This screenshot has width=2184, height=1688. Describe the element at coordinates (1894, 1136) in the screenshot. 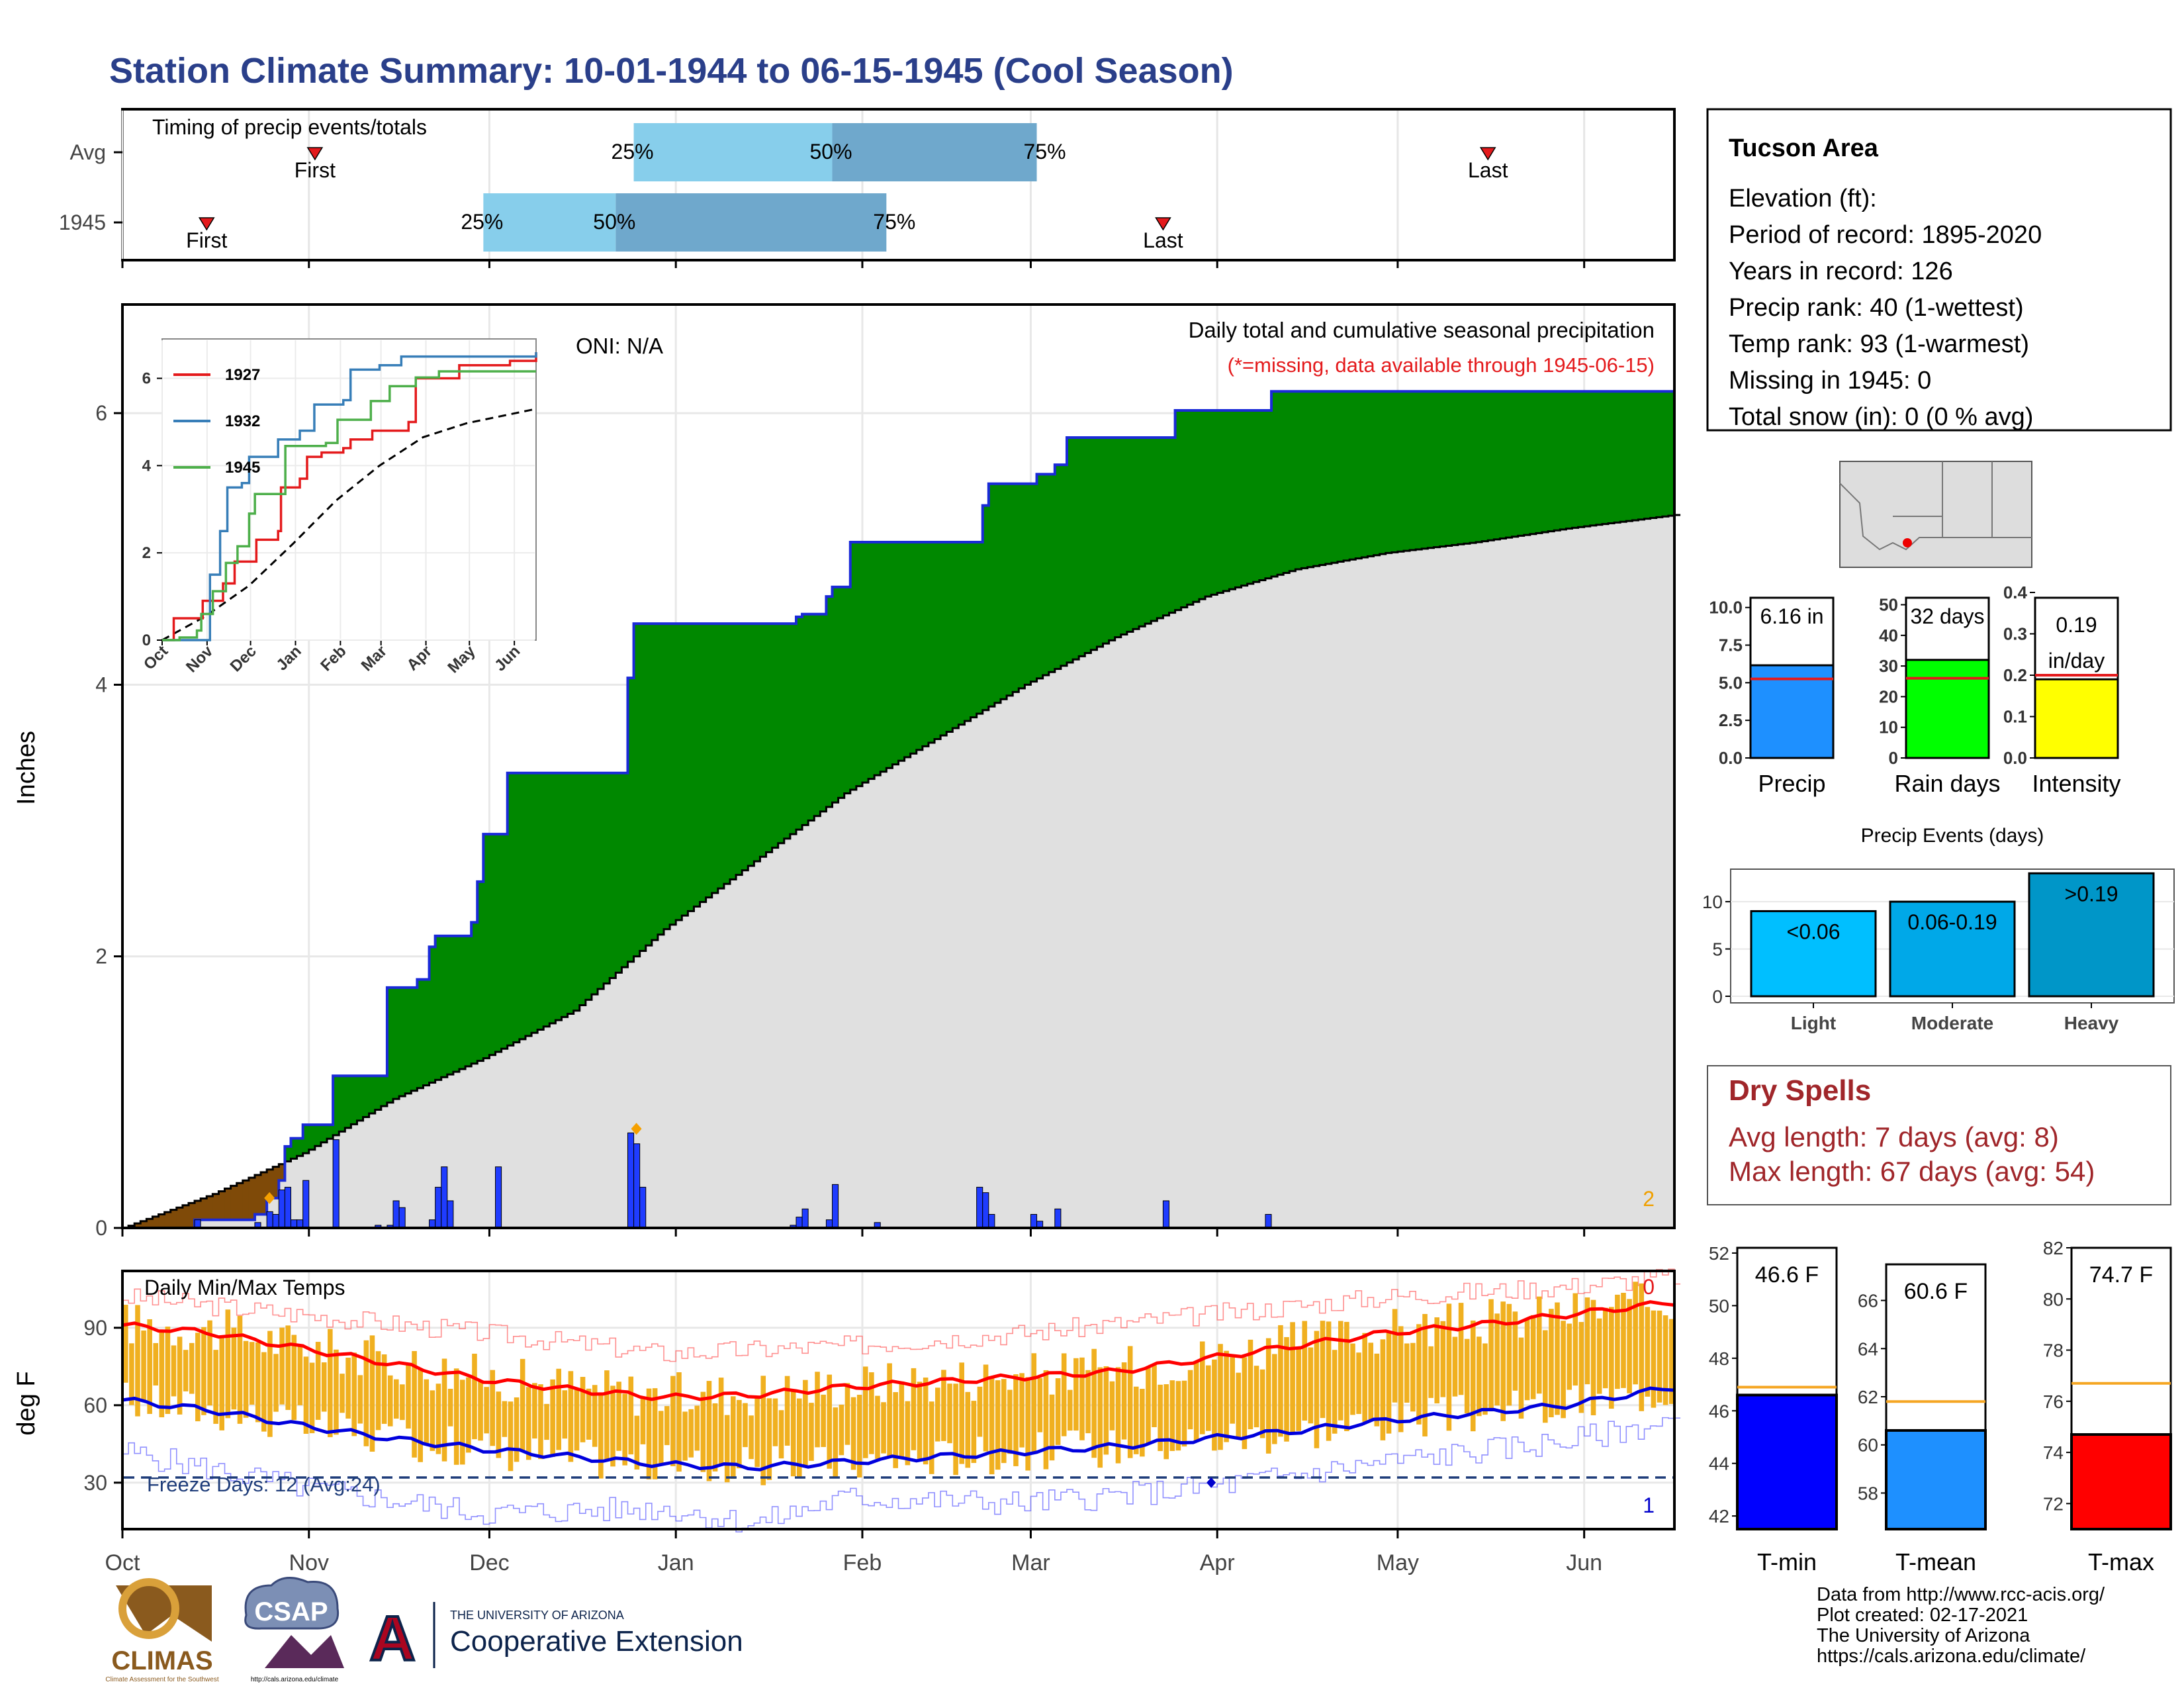

I see `dry-avg-length: Avg length: 7 days (avg: 8)` at that location.